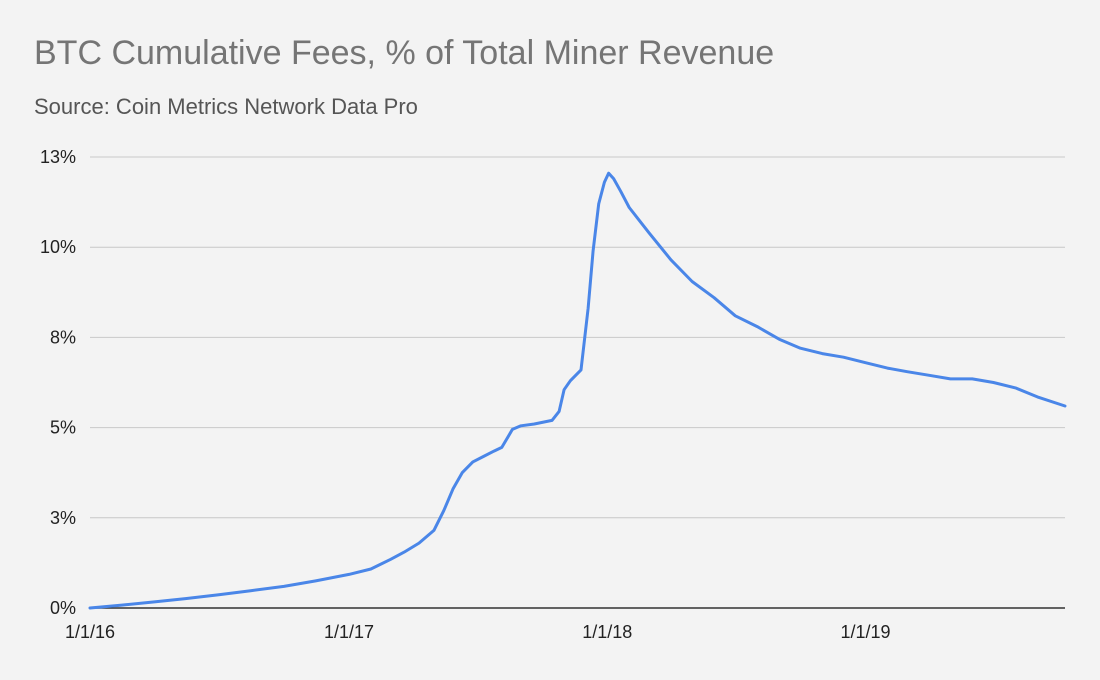 The height and width of the screenshot is (680, 1100). I want to click on x-tick-label: 1/1/18, so click(607, 632).